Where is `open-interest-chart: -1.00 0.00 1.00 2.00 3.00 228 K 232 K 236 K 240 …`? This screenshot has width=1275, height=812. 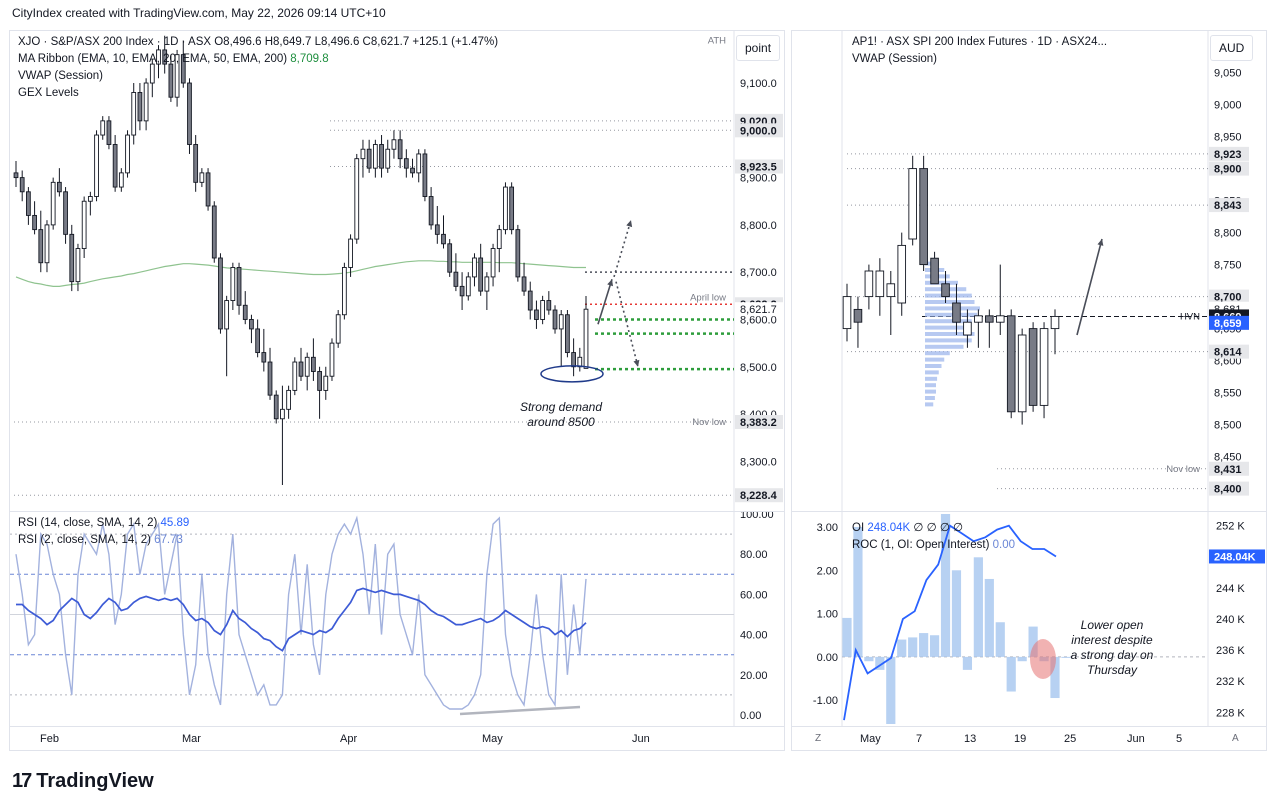
open-interest-chart: -1.00 0.00 1.00 2.00 3.00 228 K 232 K 236 K 240 … is located at coordinates (1029, 619).